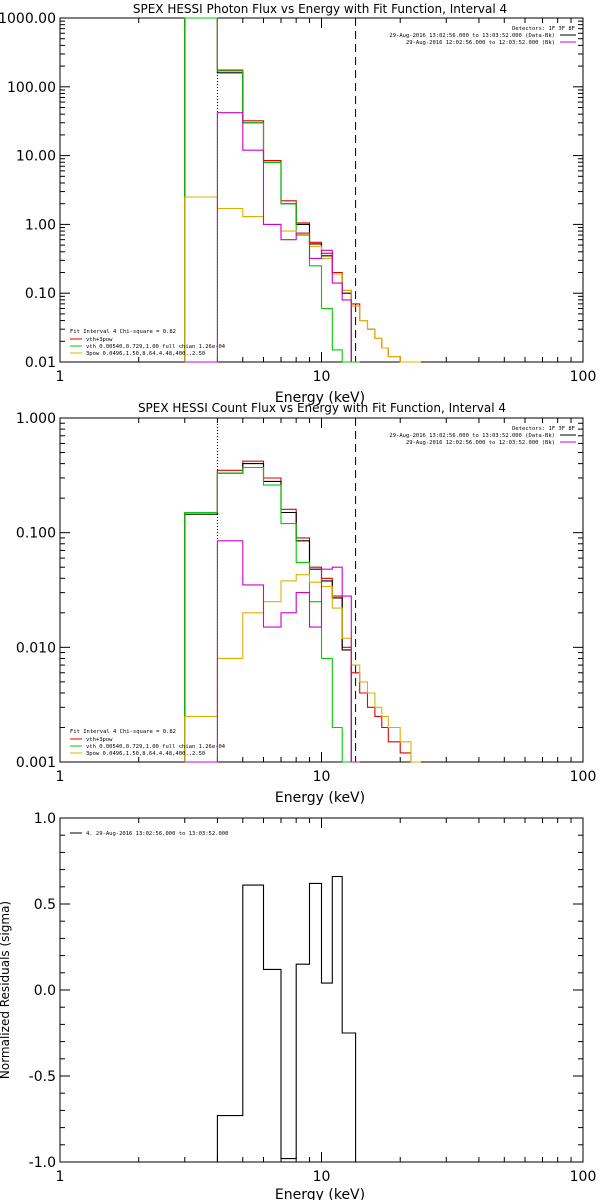 The width and height of the screenshot is (600, 1200). What do you see at coordinates (583, 377) in the screenshot?
I see `panel1-xtick-label: 100` at bounding box center [583, 377].